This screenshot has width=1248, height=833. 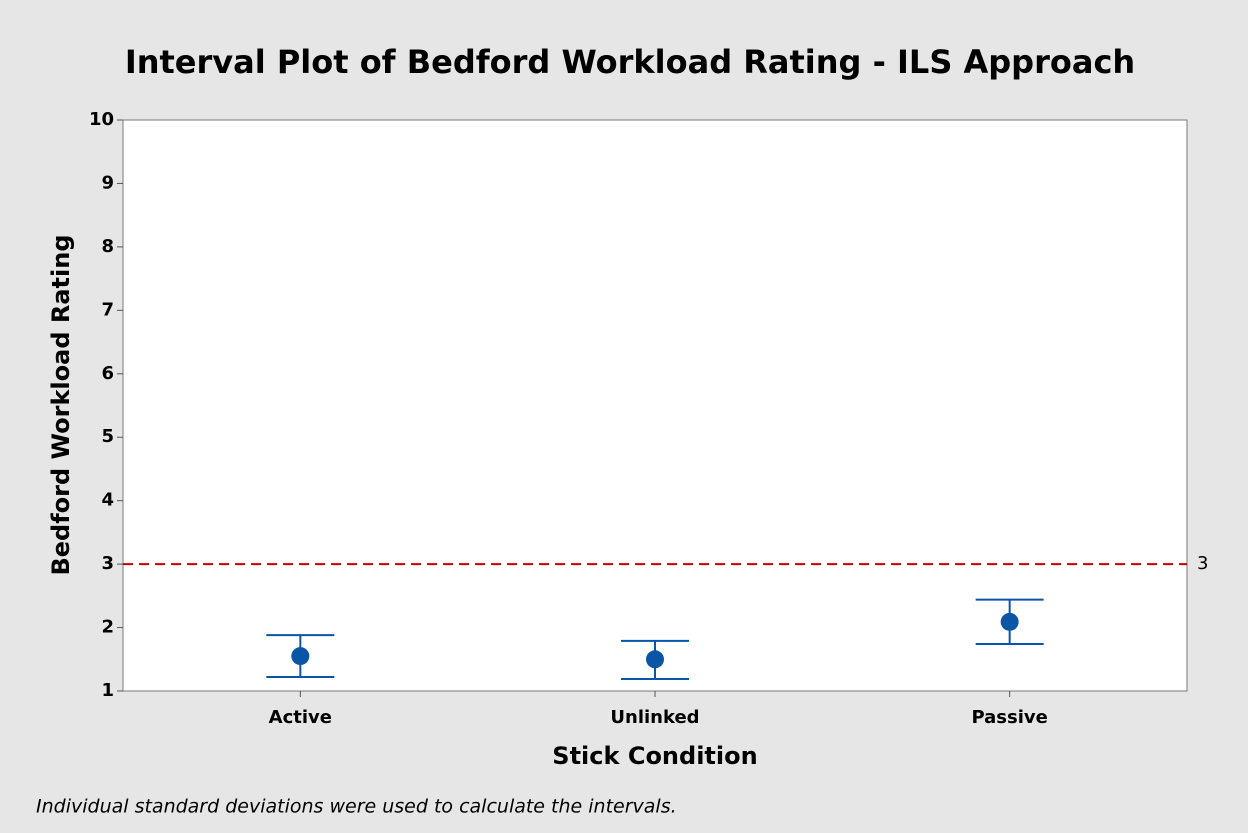 I want to click on y-tick-label: 8, so click(x=107, y=246).